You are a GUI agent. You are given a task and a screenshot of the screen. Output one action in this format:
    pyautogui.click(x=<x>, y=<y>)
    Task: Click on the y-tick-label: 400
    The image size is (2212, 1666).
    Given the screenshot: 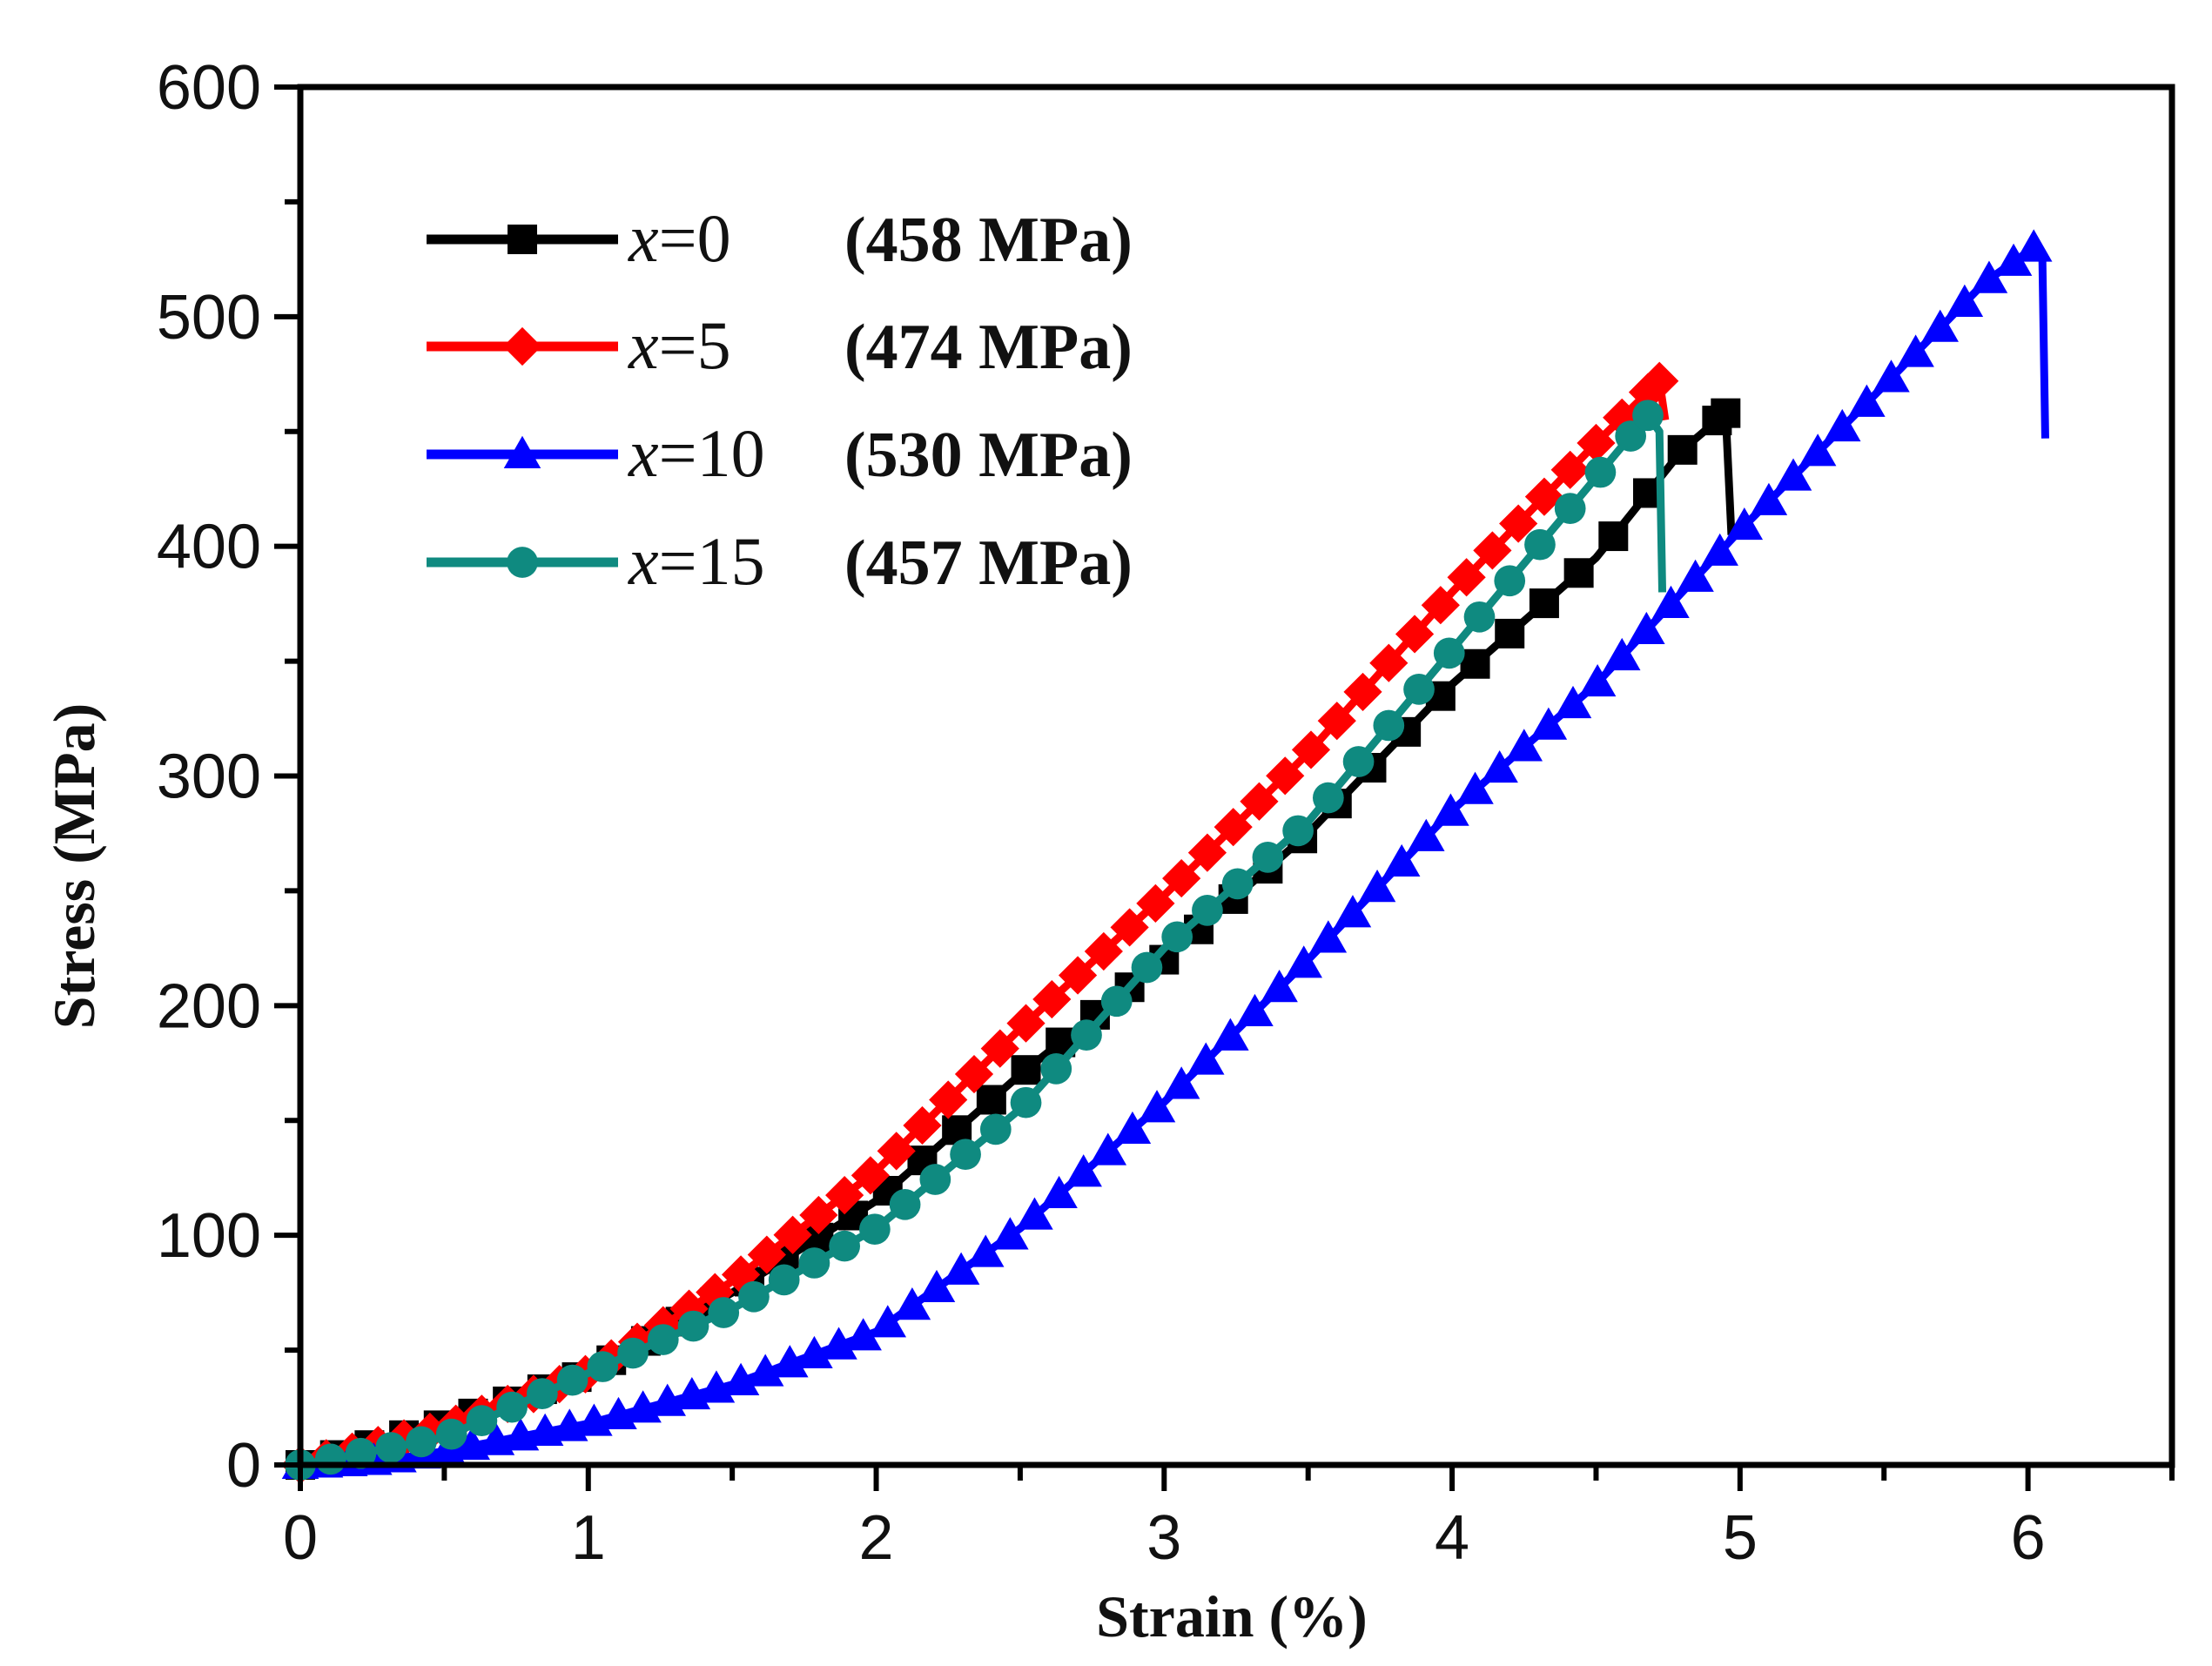 What is the action you would take?
    pyautogui.click(x=209, y=548)
    